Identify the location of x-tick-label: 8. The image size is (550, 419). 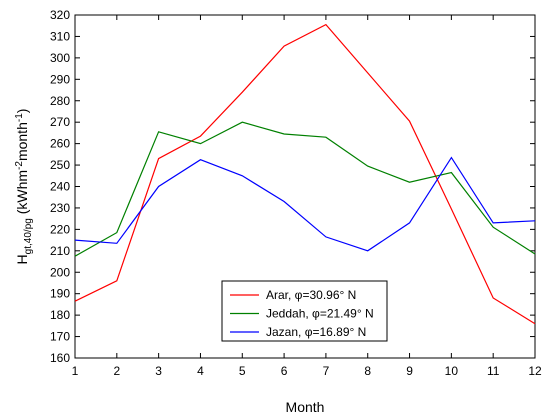
(367, 371).